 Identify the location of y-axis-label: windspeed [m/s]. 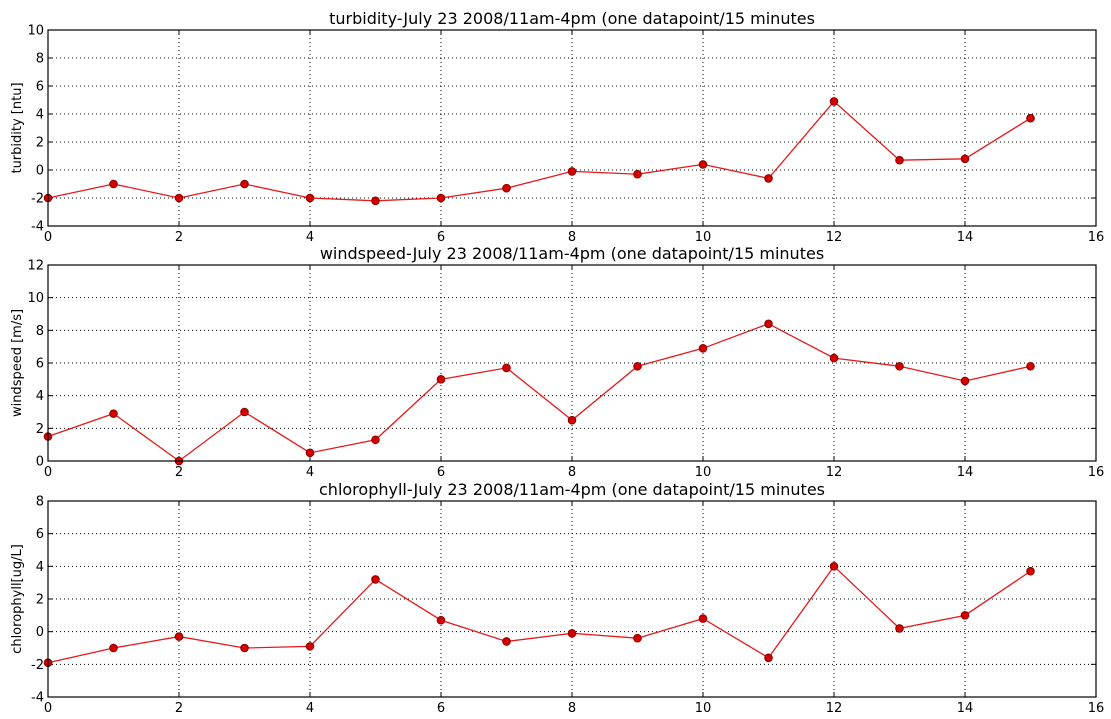
(17, 363).